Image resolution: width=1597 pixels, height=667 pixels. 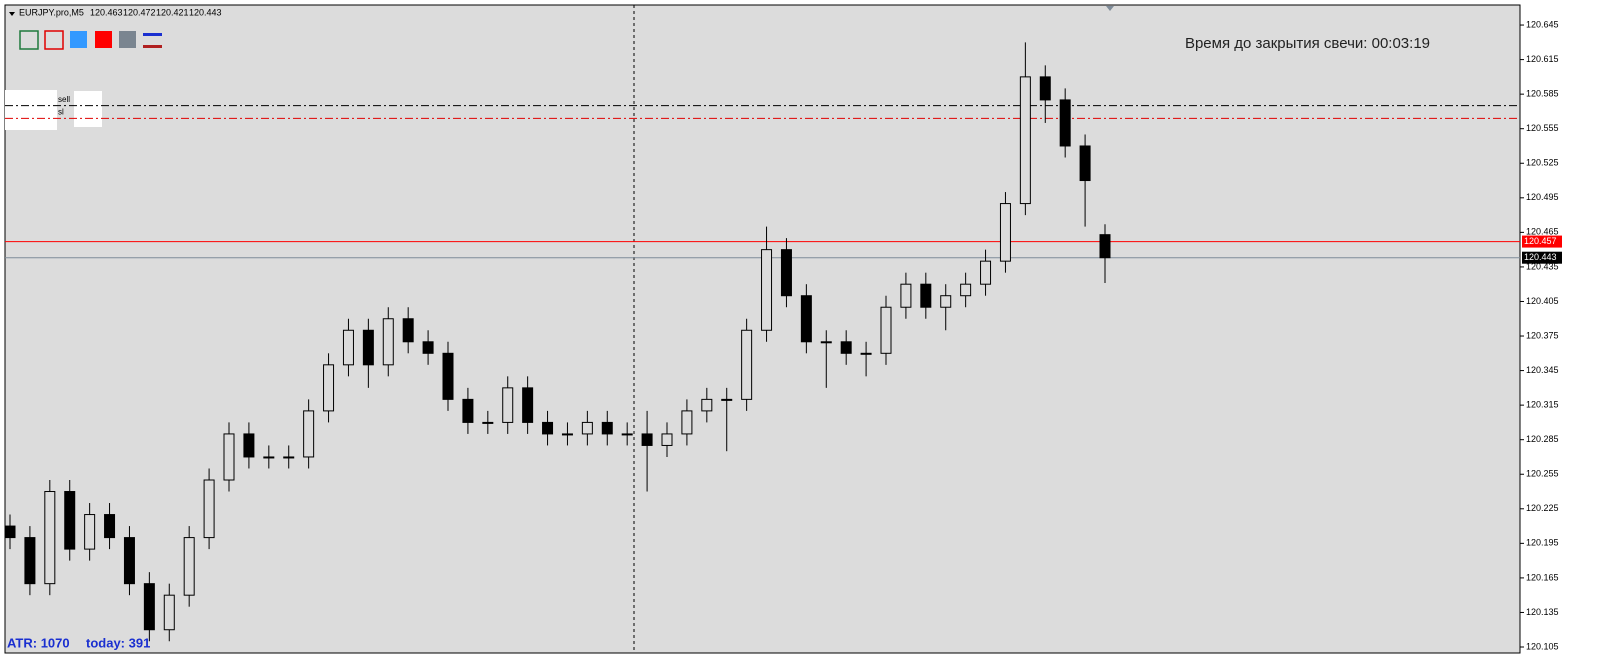 I want to click on ohlc-close: 120.443, so click(x=205, y=12).